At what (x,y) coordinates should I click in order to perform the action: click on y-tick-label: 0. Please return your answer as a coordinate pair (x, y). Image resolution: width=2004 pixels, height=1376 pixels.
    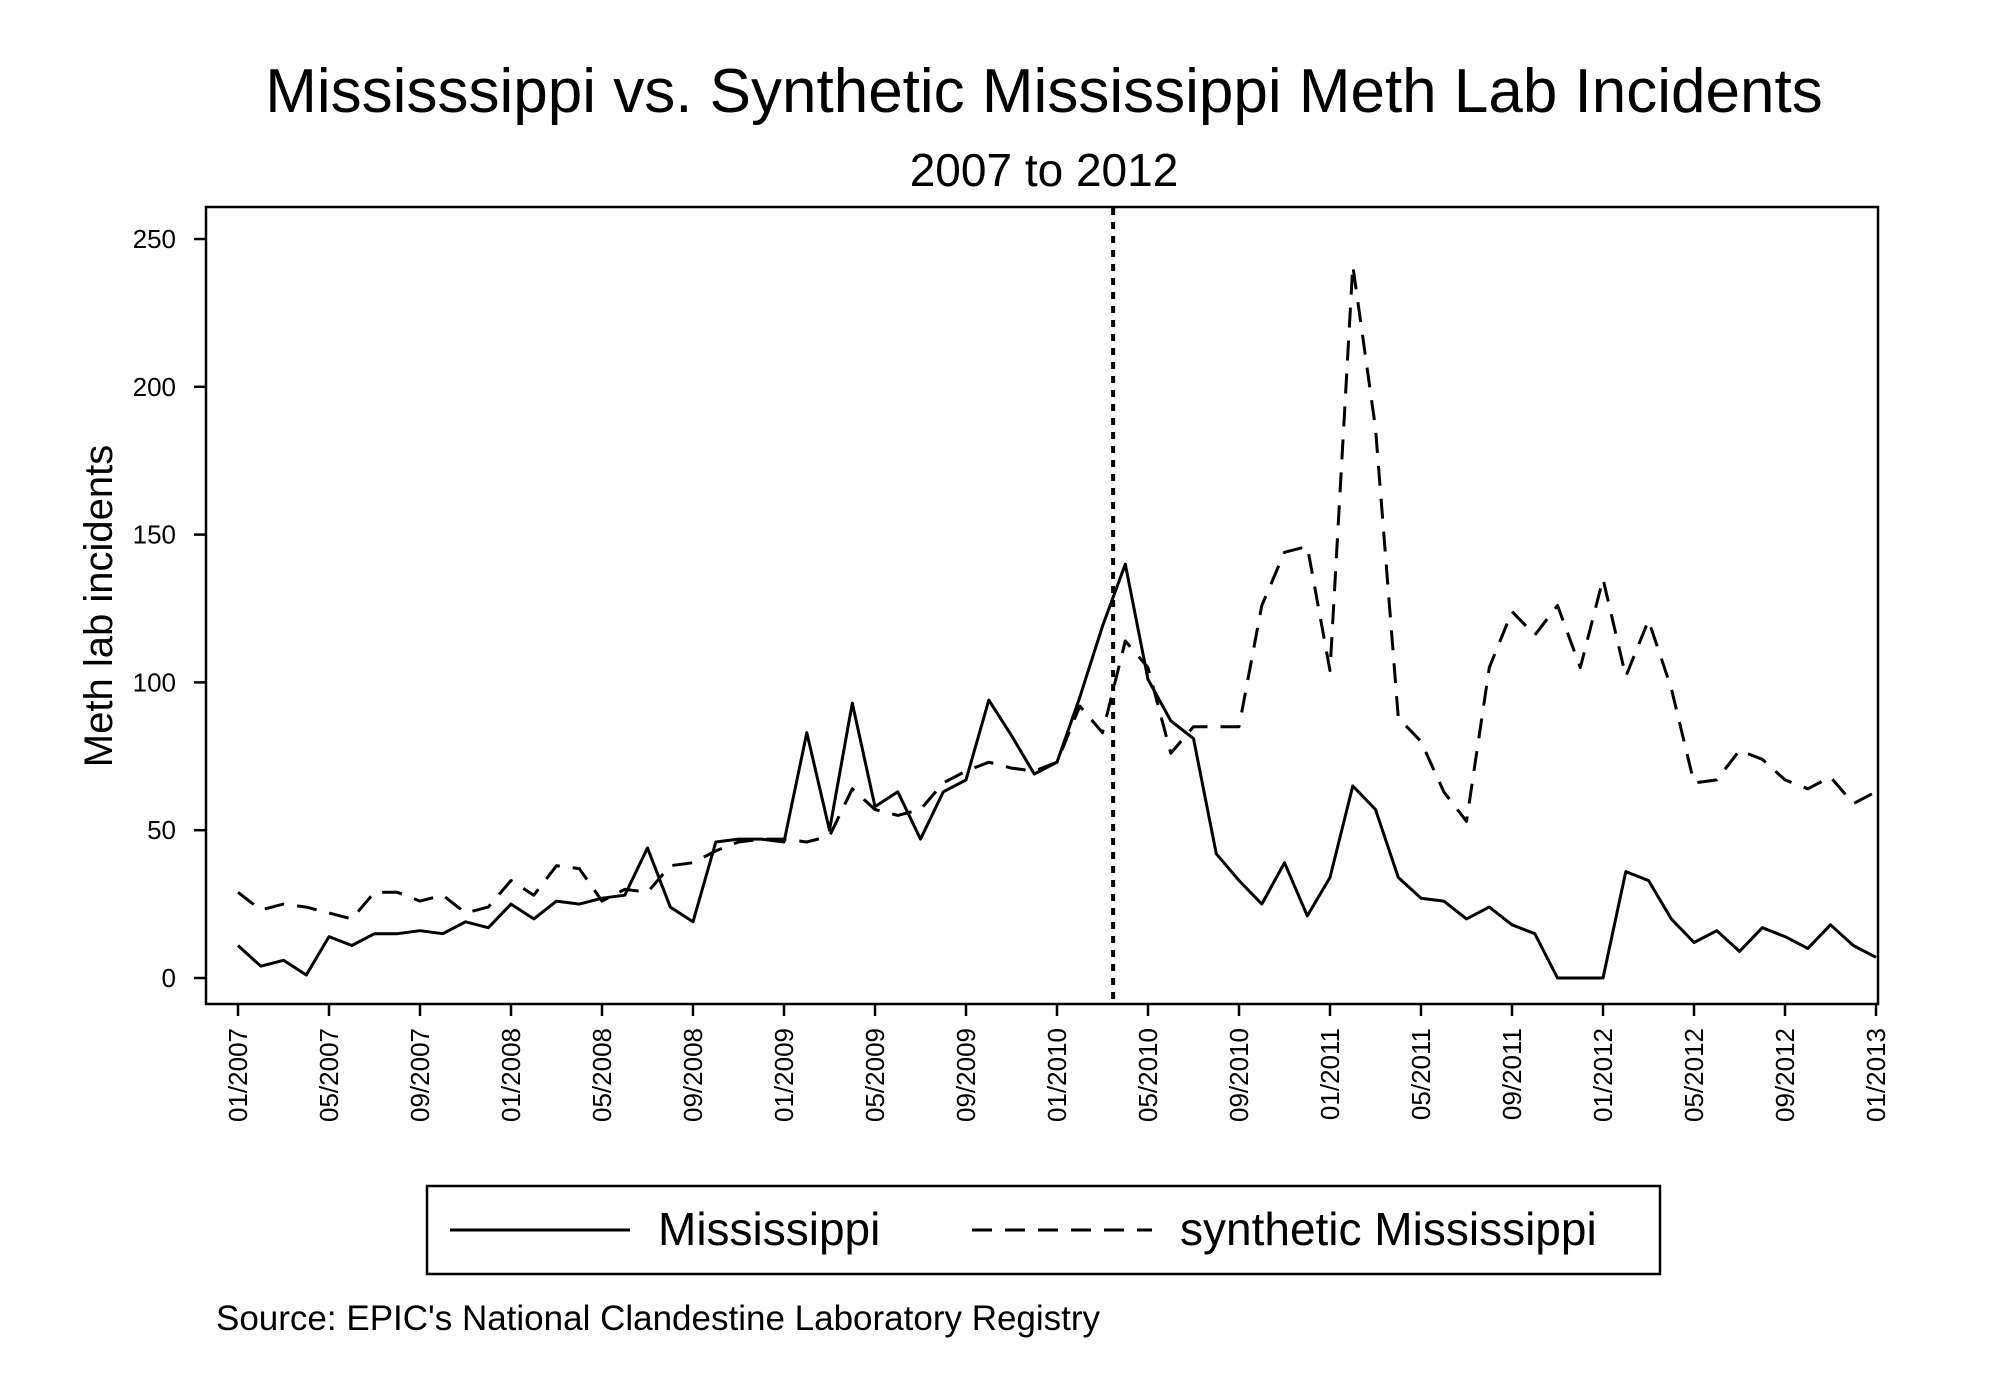
    Looking at the image, I should click on (169, 978).